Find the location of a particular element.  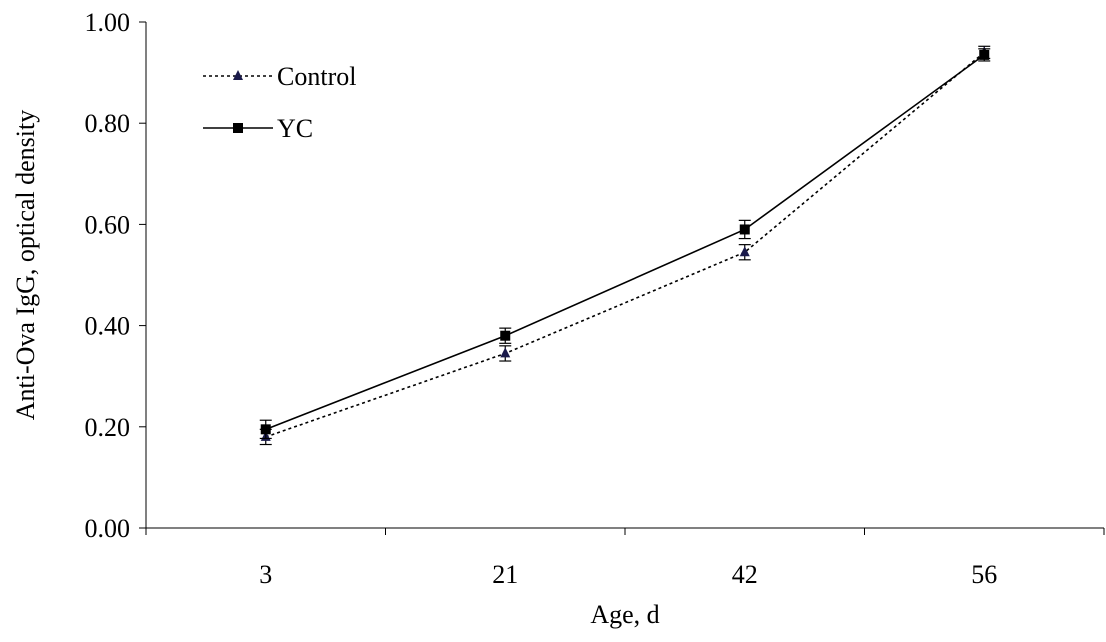

y-tick-label: 1.00 is located at coordinates (108, 22).